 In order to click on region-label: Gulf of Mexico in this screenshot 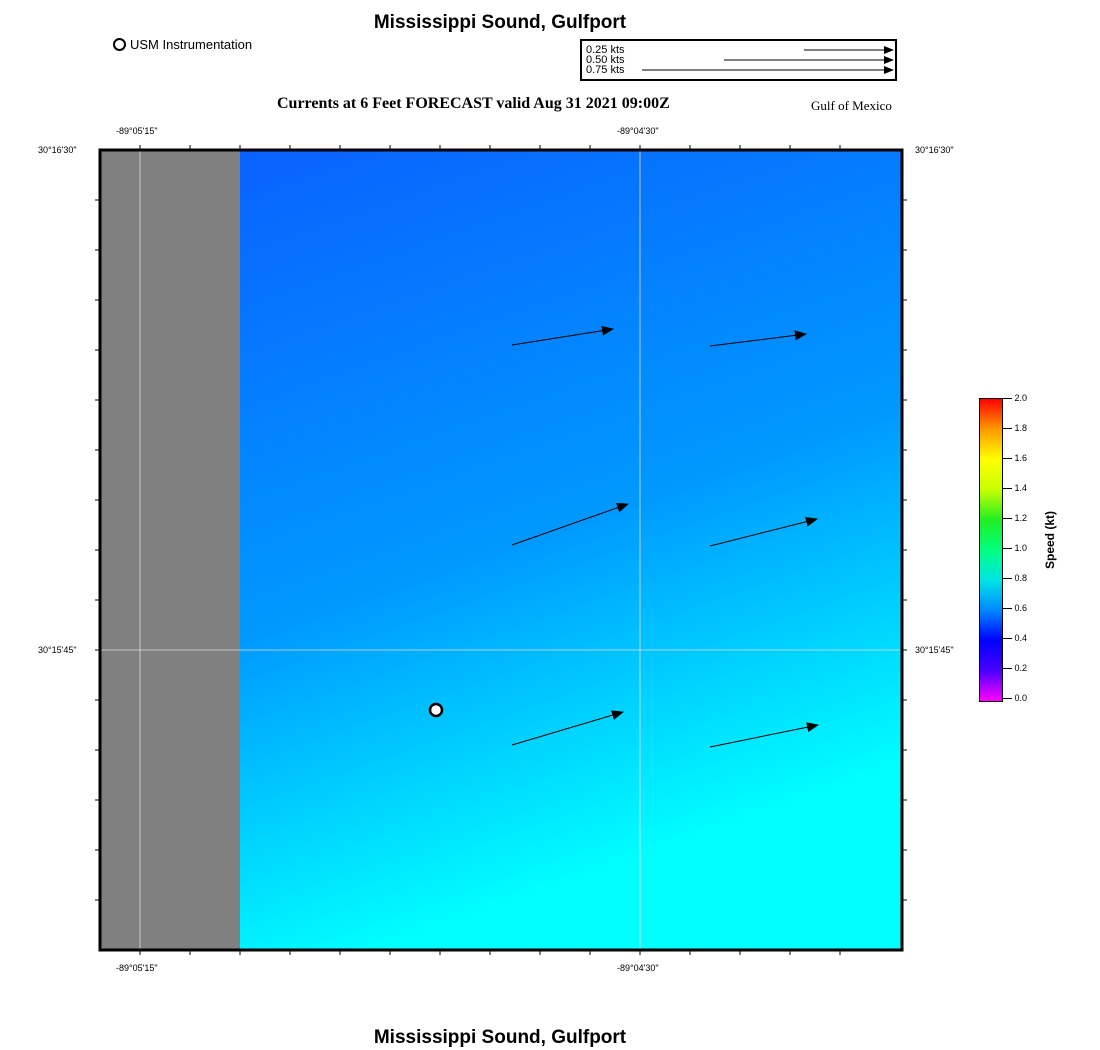, I will do `click(851, 105)`.